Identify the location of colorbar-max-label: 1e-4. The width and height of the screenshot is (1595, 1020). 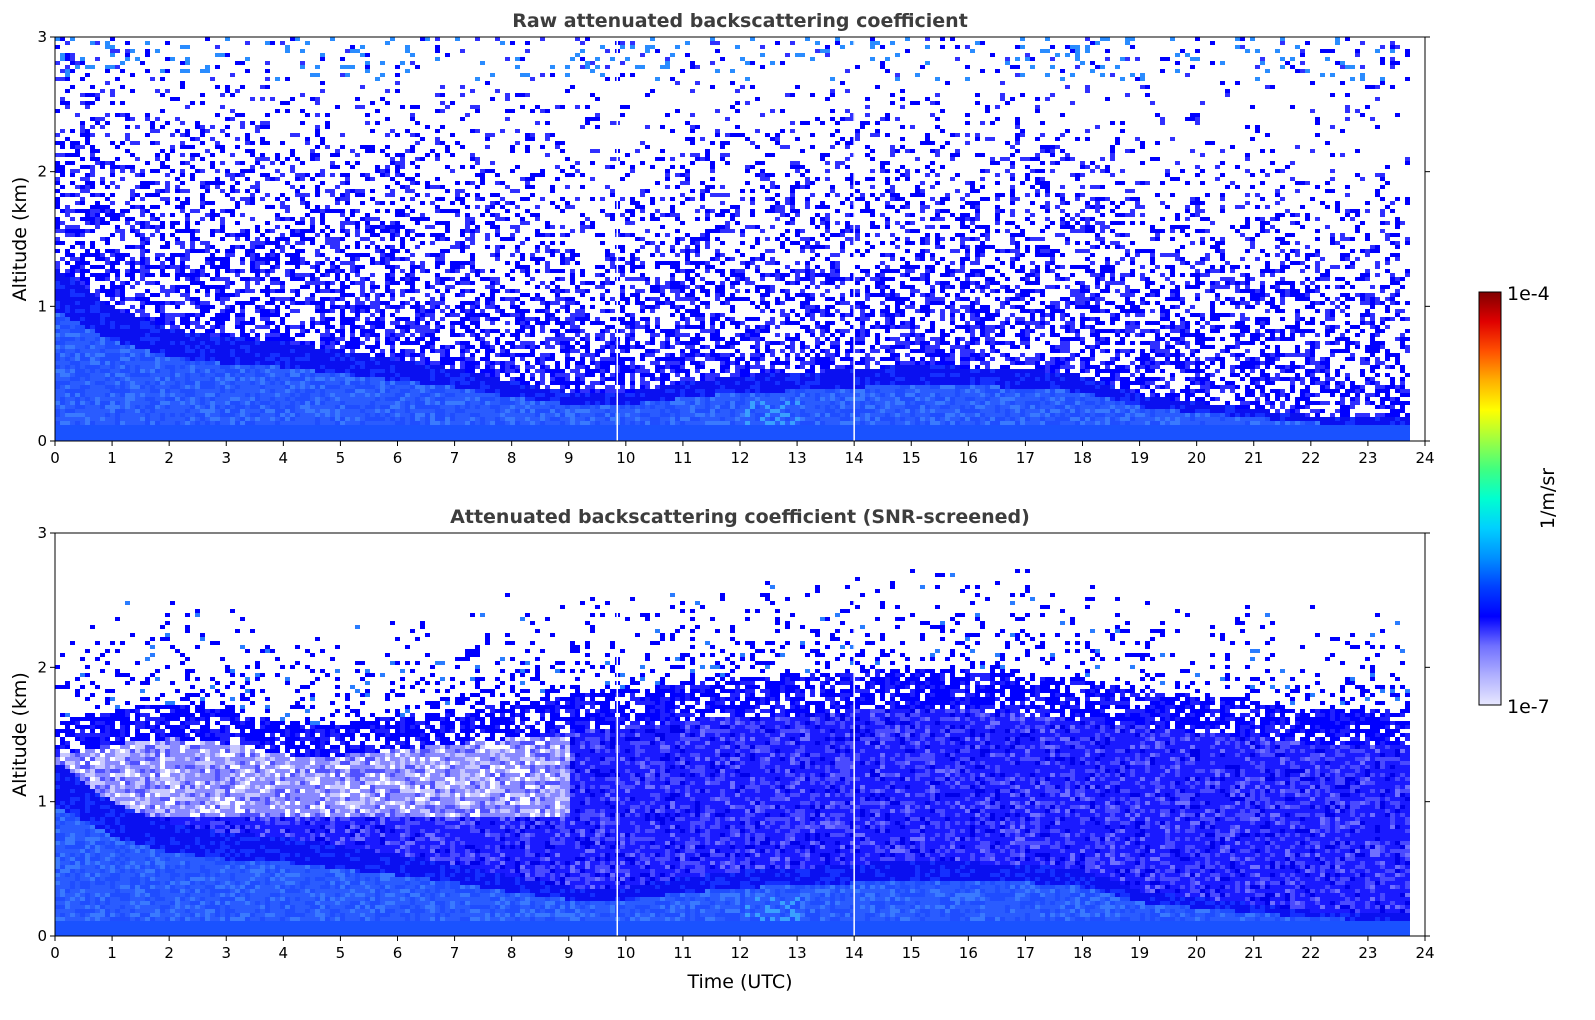
(1528, 294).